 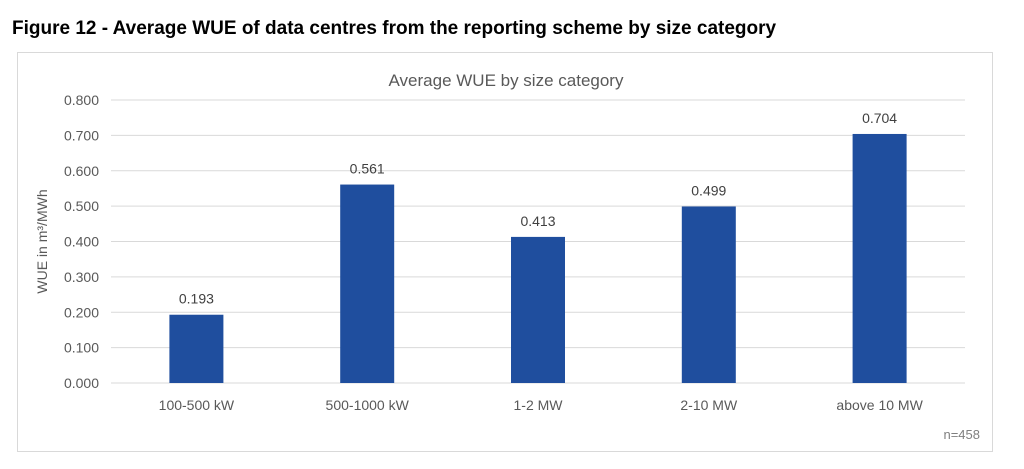 What do you see at coordinates (81, 277) in the screenshot?
I see `y-tick-label: 0.300` at bounding box center [81, 277].